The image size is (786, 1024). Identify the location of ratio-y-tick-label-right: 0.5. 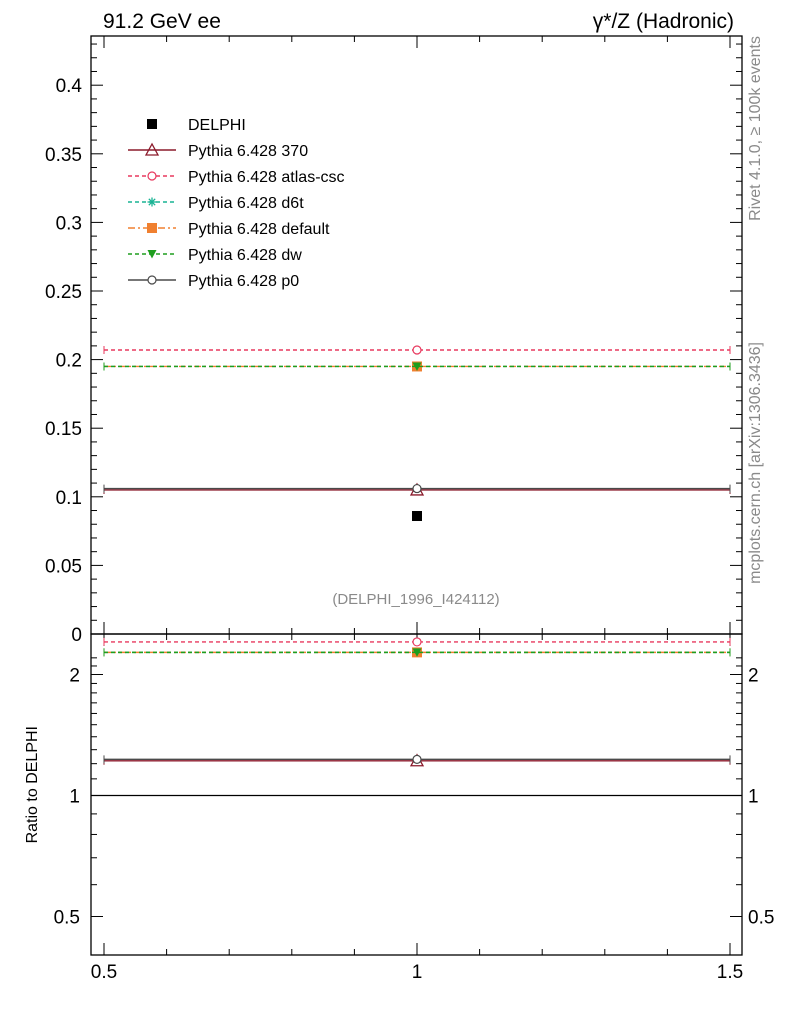
(761, 918).